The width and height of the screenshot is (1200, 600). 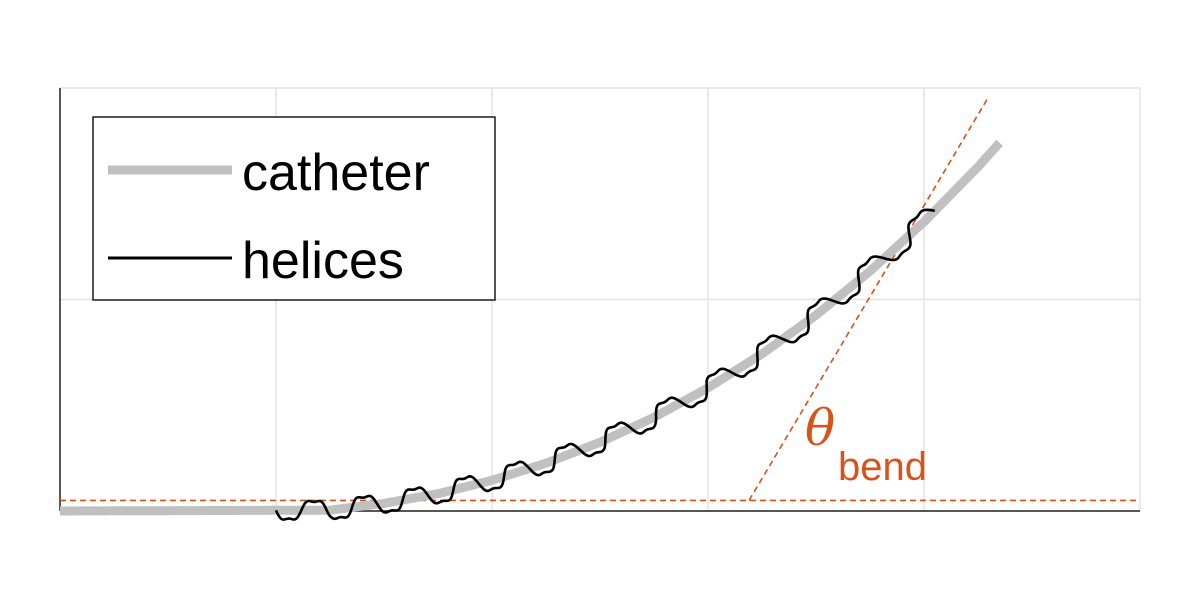 What do you see at coordinates (820, 428) in the screenshot?
I see `theta-symbol: θ` at bounding box center [820, 428].